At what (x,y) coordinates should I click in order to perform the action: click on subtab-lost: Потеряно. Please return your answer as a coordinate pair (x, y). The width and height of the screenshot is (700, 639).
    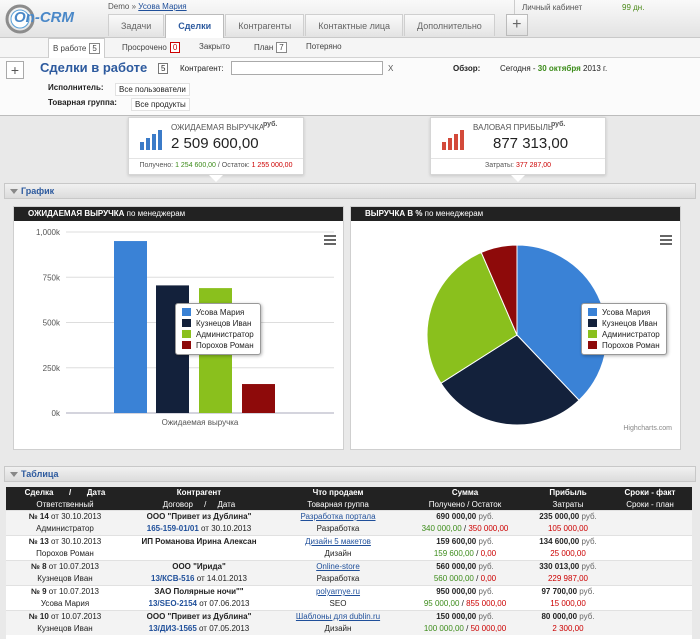
    Looking at the image, I should click on (324, 46).